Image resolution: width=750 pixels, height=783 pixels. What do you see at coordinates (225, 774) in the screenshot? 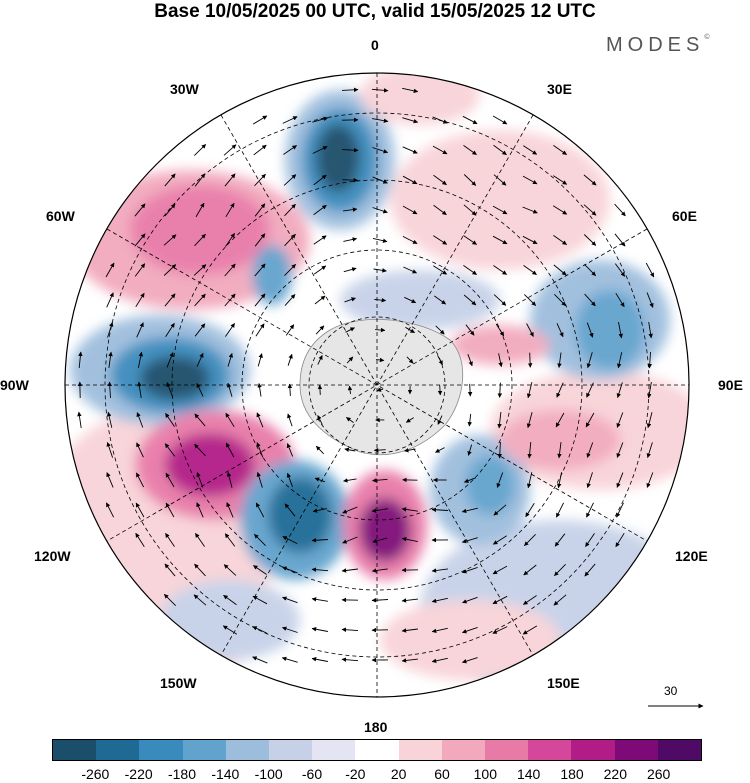
I see `colorbar-tick-label: -140` at bounding box center [225, 774].